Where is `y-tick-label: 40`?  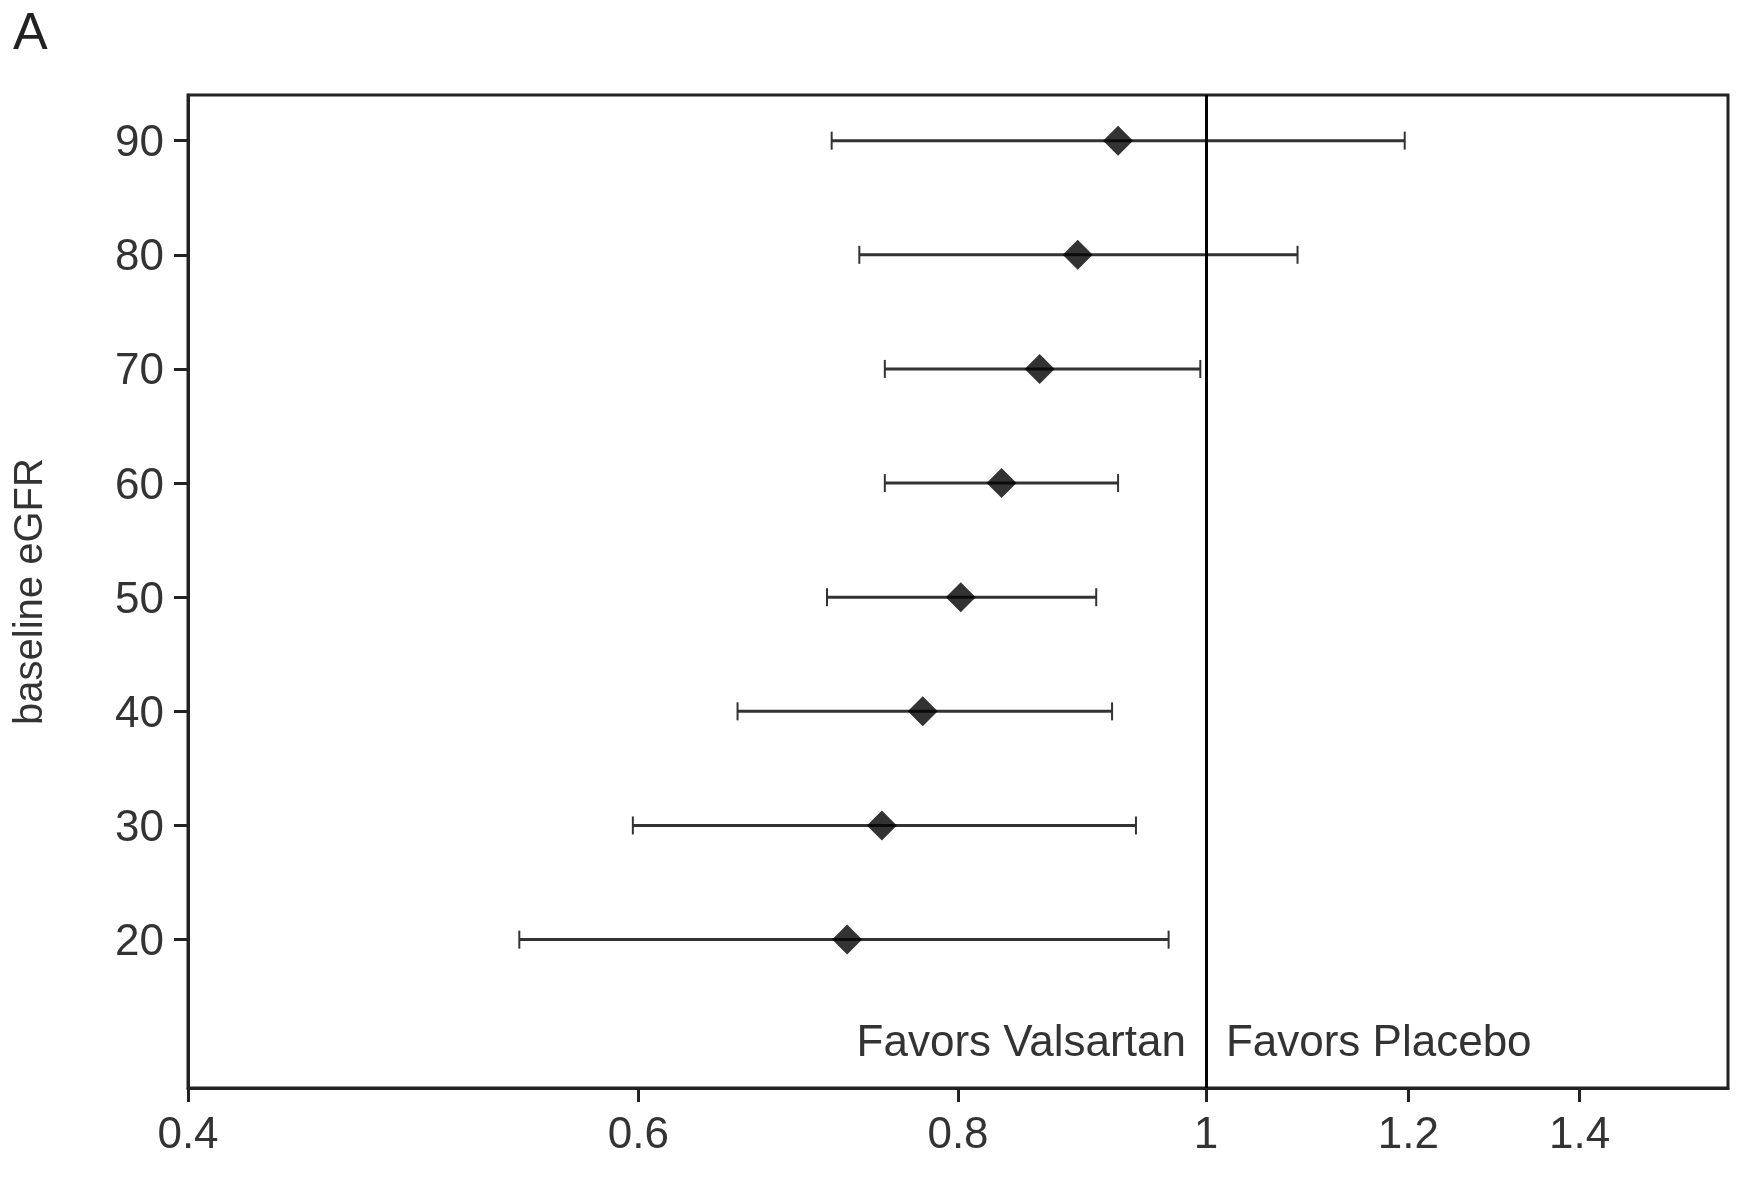
y-tick-label: 40 is located at coordinates (139, 711).